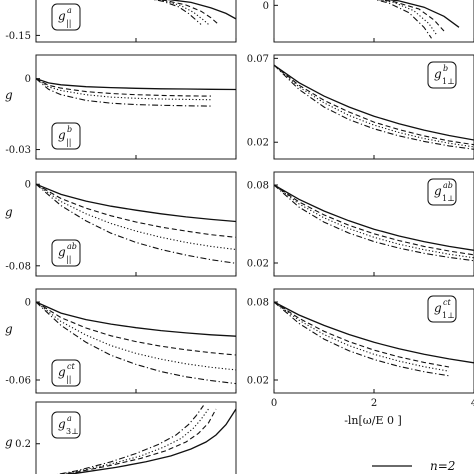 This screenshot has width=474, height=474. Describe the element at coordinates (472, 403) in the screenshot. I see `x-tick-label: 4` at that location.